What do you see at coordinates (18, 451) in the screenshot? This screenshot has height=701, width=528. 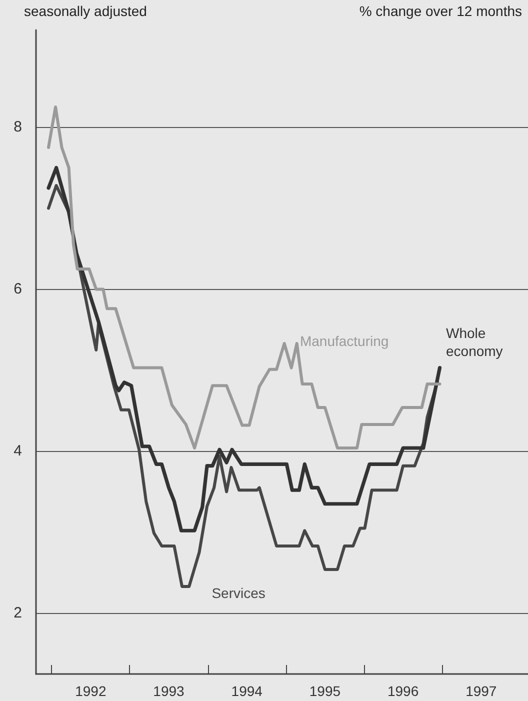 I see `y-tick-label: 4` at bounding box center [18, 451].